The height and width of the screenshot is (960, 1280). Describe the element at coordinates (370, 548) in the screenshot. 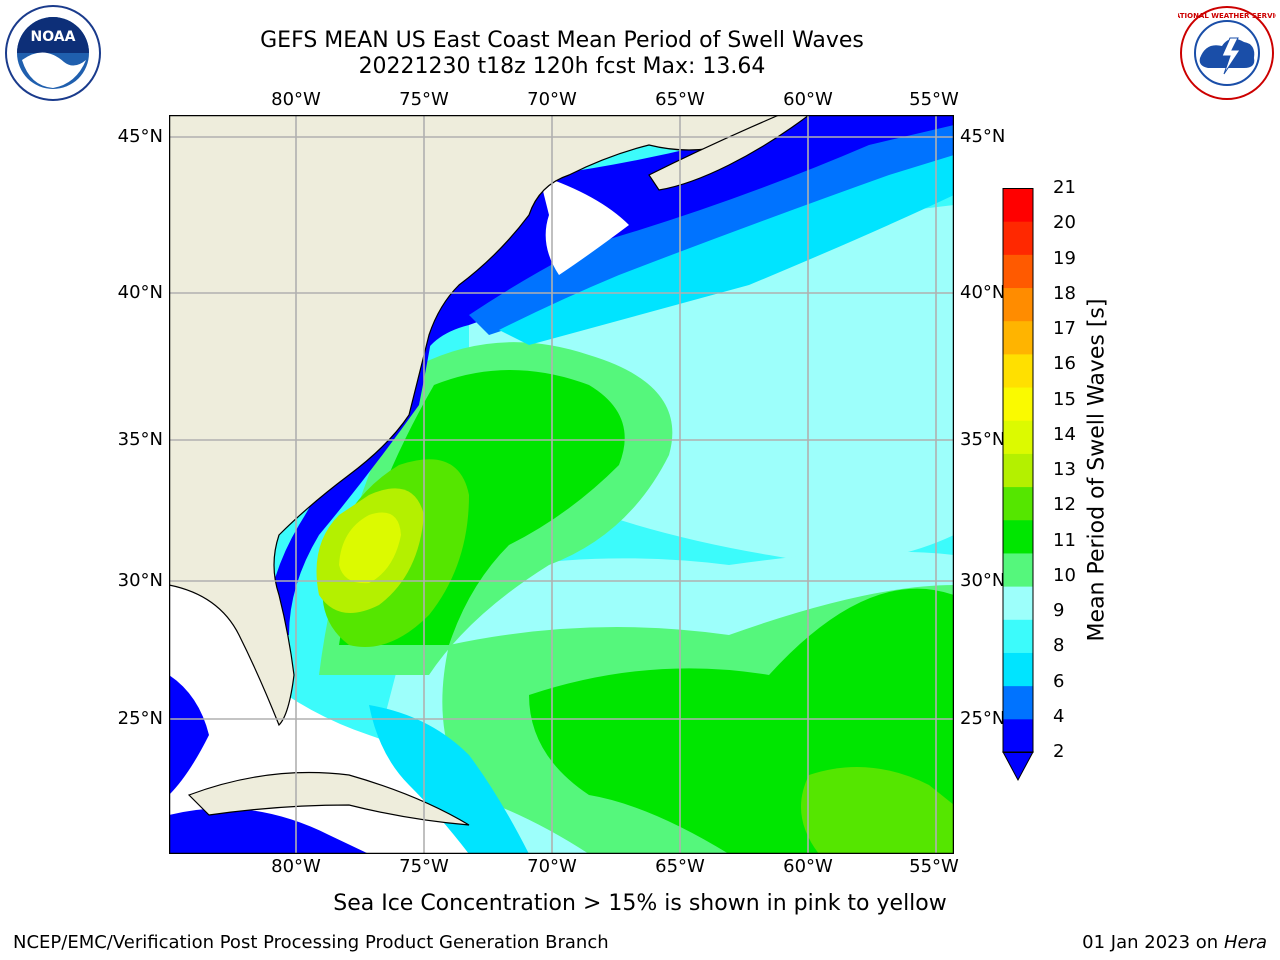

I see `field-13-14s-max` at that location.